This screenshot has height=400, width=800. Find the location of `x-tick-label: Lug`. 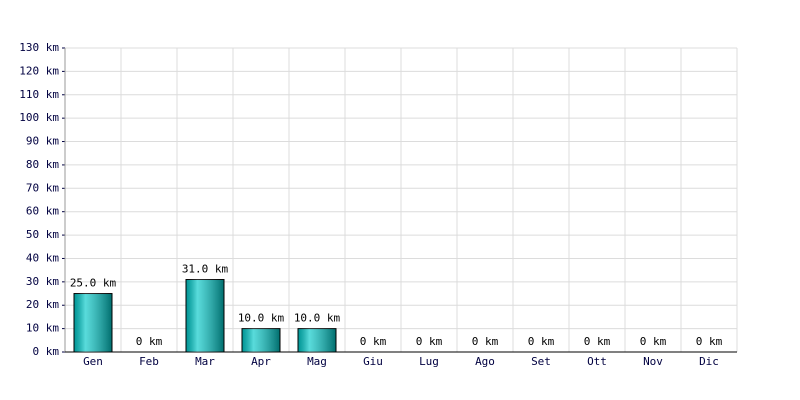

x-tick-label: Lug is located at coordinates (429, 361).